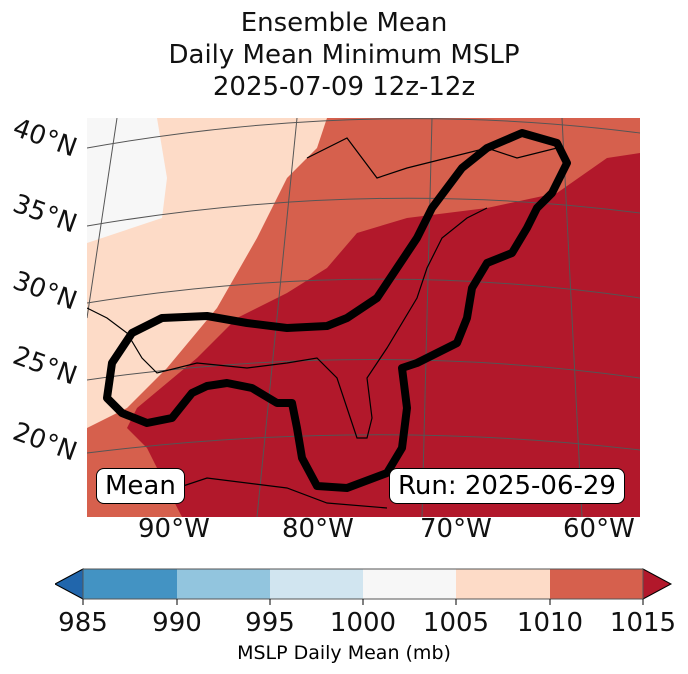 The height and width of the screenshot is (674, 688). What do you see at coordinates (599, 529) in the screenshot?
I see `lon-label: 60°W` at bounding box center [599, 529].